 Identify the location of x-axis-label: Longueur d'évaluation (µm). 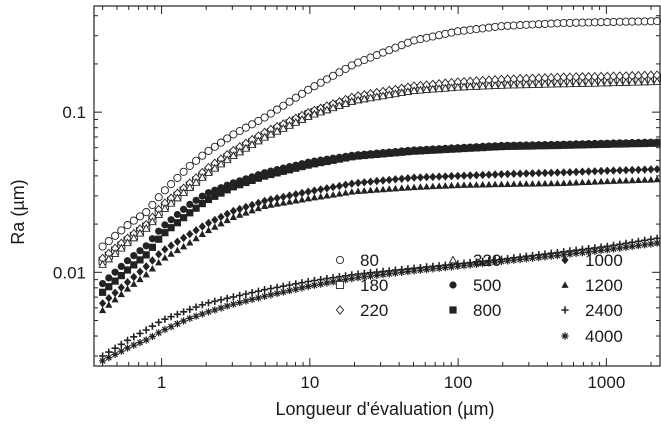
(385, 409).